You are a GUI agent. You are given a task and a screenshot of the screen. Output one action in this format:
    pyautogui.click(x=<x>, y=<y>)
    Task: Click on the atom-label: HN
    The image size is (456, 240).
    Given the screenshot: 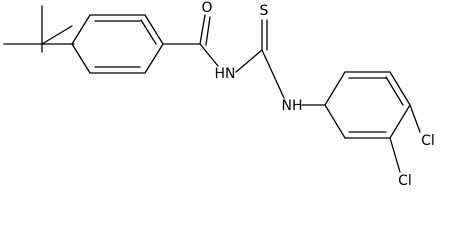 What is the action you would take?
    pyautogui.click(x=225, y=74)
    